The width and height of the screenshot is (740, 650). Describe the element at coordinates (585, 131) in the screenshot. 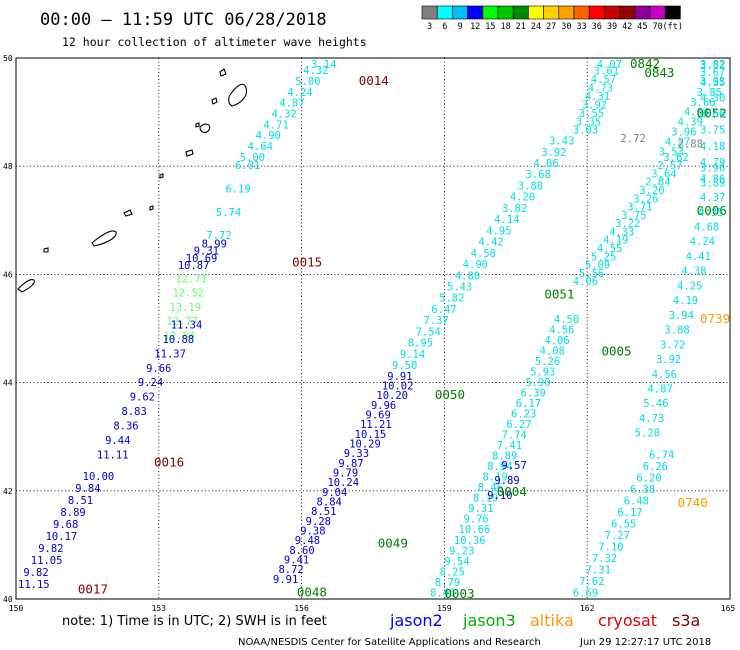

I see `wave-height-value: 3.03` at that location.